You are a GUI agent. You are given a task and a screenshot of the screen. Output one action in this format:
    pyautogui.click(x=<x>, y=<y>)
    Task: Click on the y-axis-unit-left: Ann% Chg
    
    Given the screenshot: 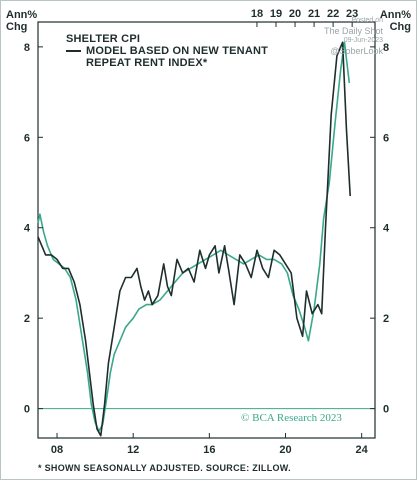 What is the action you would take?
    pyautogui.click(x=22, y=21)
    